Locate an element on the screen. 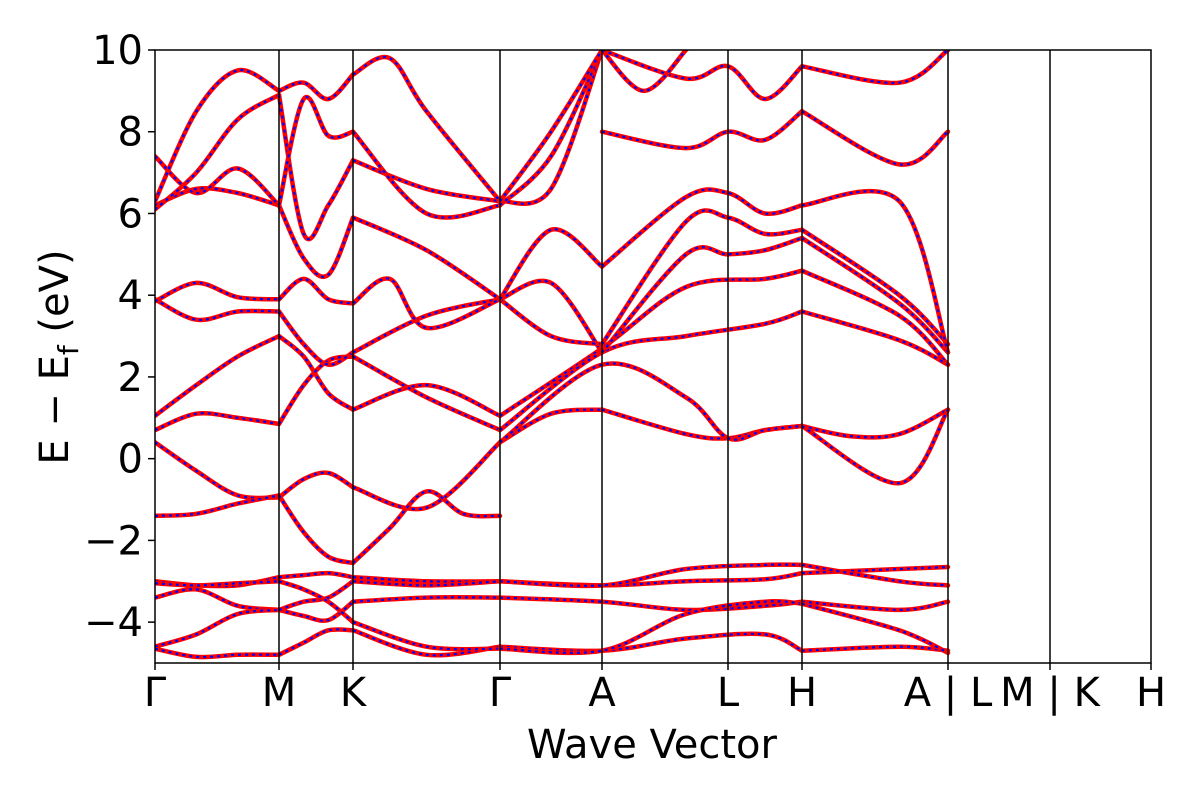 The width and height of the screenshot is (1200, 800). x-tick-label: A | L is located at coordinates (948, 693).